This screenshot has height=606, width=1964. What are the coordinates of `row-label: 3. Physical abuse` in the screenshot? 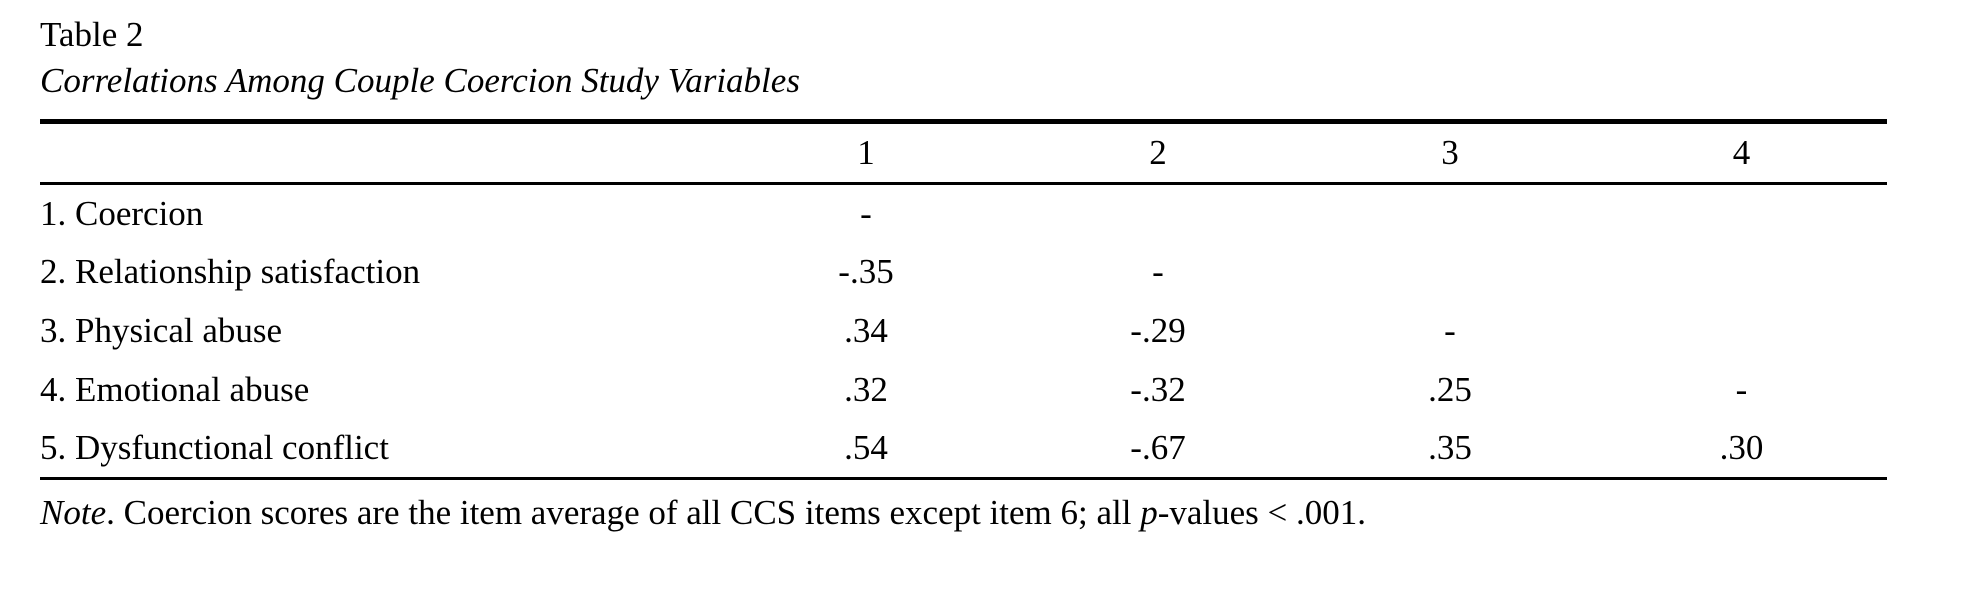 It's located at (161, 330).